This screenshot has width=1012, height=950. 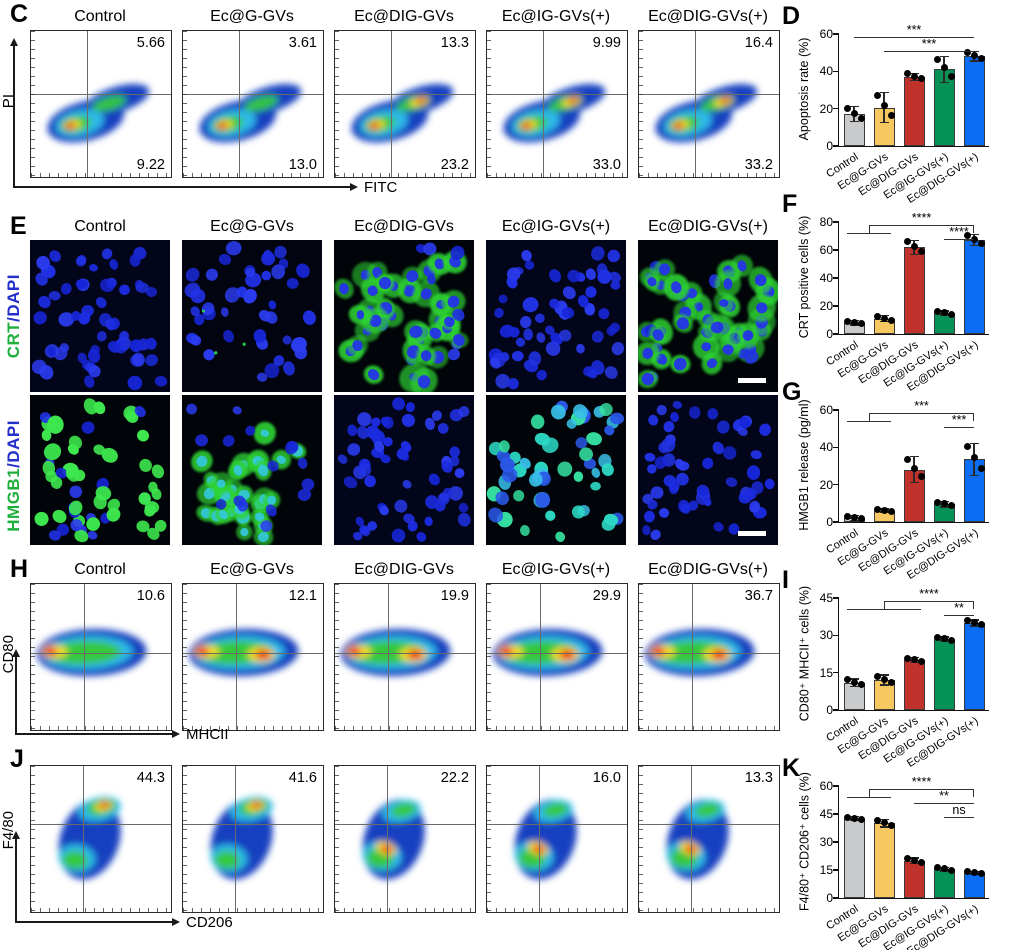 I want to click on significance-label: **, so click(x=944, y=796).